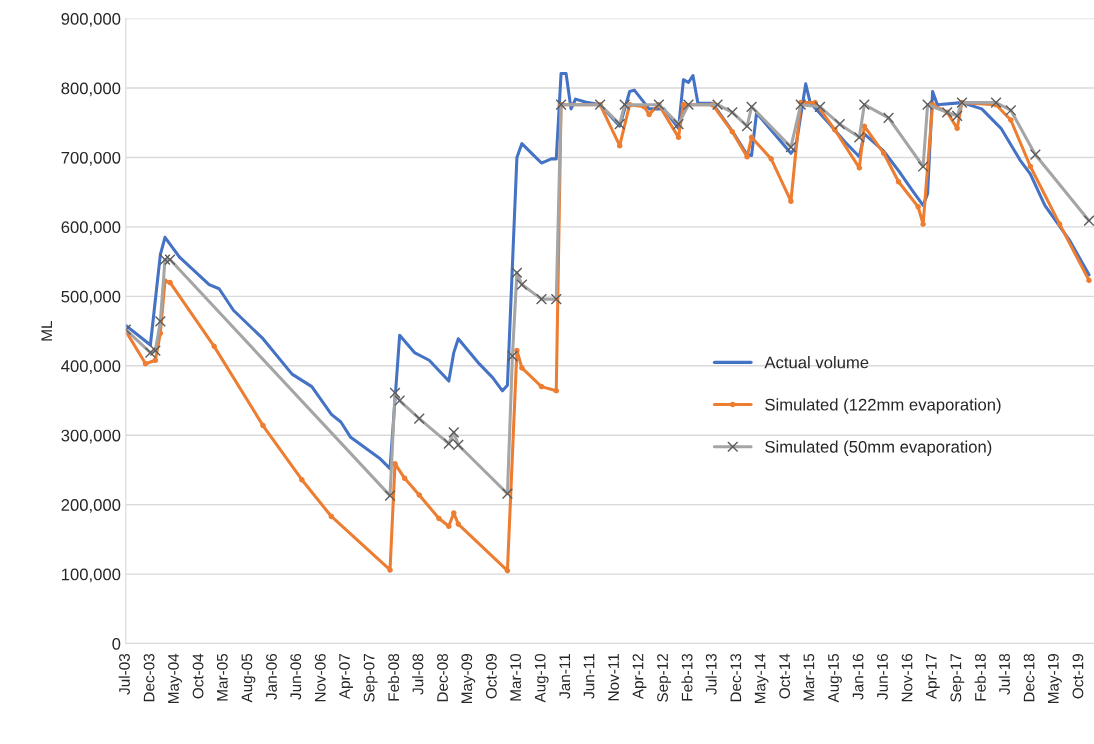  I want to click on x-tick-label: Apr-12, so click(639, 677).